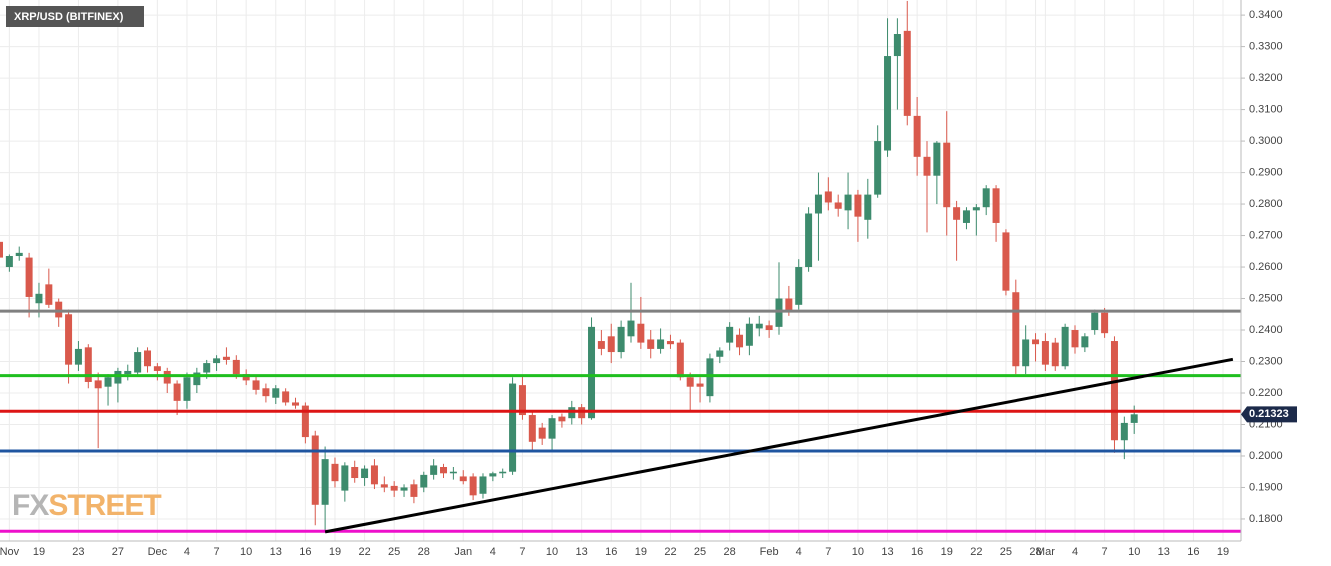  What do you see at coordinates (1266, 172) in the screenshot?
I see `y-tick-label: 0.2900` at bounding box center [1266, 172].